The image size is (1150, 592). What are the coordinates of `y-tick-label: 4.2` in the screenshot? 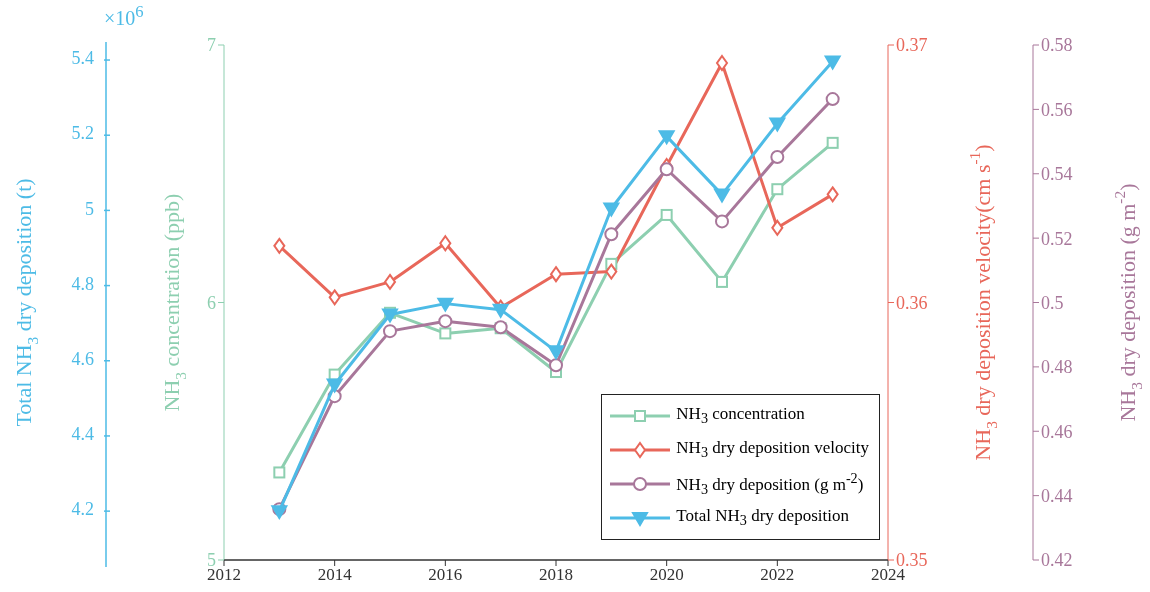 It's located at (82, 509).